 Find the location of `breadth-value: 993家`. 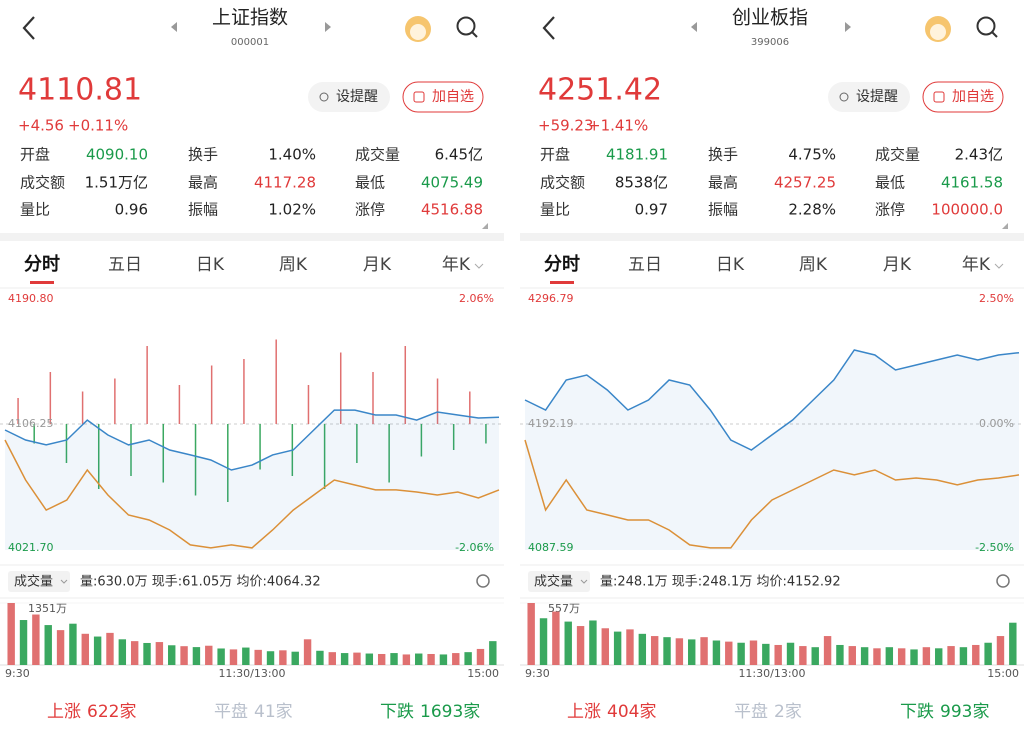

breadth-value: 993家 is located at coordinates (964, 712).